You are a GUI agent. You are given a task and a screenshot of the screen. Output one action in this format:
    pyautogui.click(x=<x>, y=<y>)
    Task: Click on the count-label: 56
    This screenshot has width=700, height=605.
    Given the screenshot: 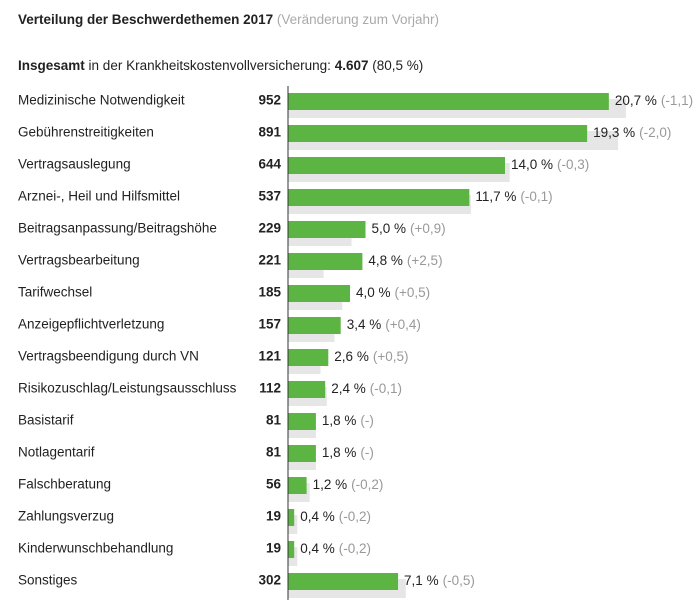 What is the action you would take?
    pyautogui.click(x=274, y=484)
    